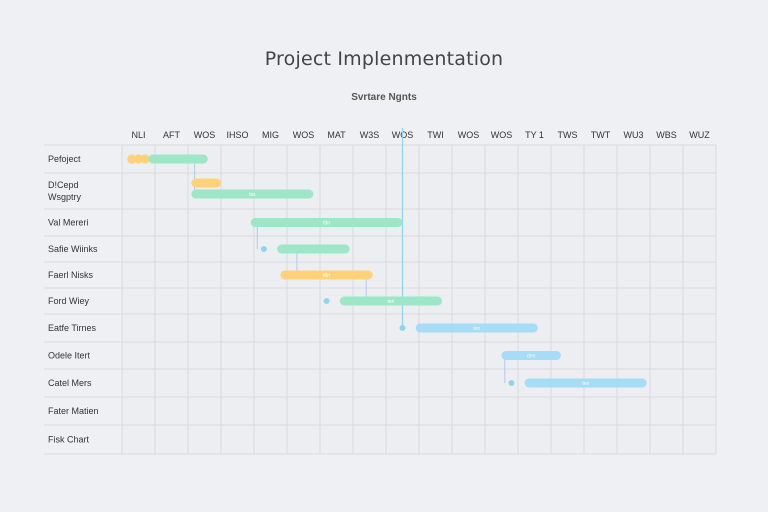  I want to click on column-tick-label: IHSO, so click(237, 135).